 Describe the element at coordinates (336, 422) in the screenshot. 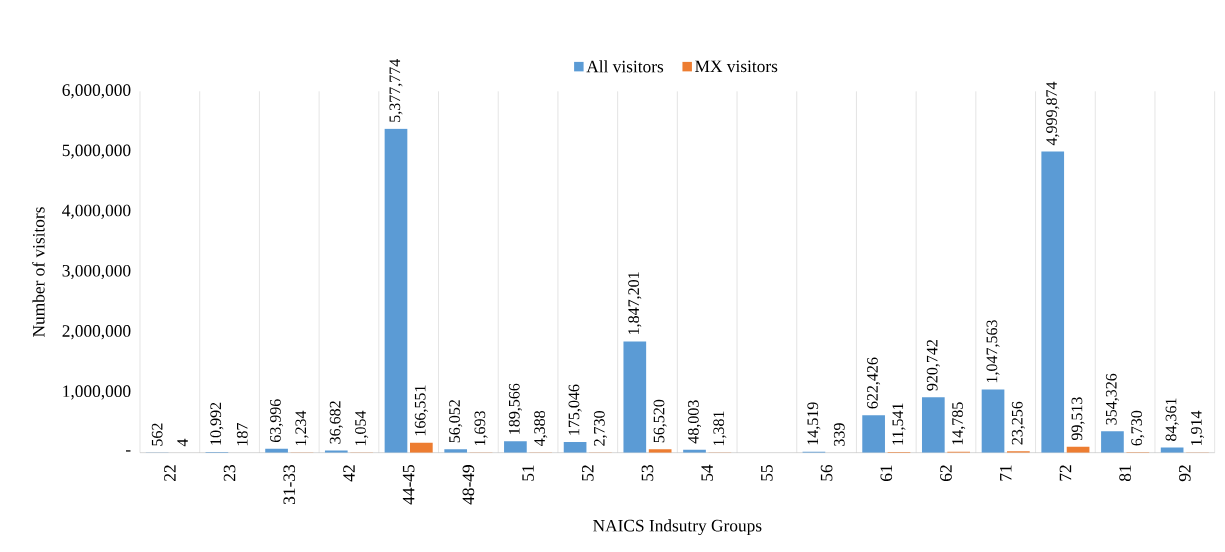

I see `data-label: 36,682` at that location.